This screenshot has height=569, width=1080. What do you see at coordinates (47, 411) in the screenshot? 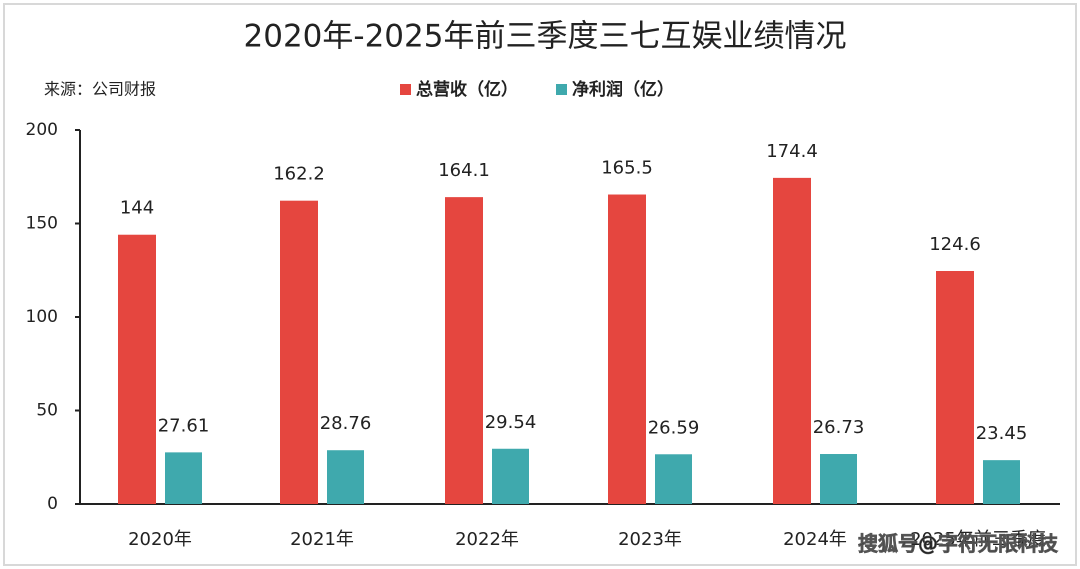
I see `y-tick-label: 50` at bounding box center [47, 411].